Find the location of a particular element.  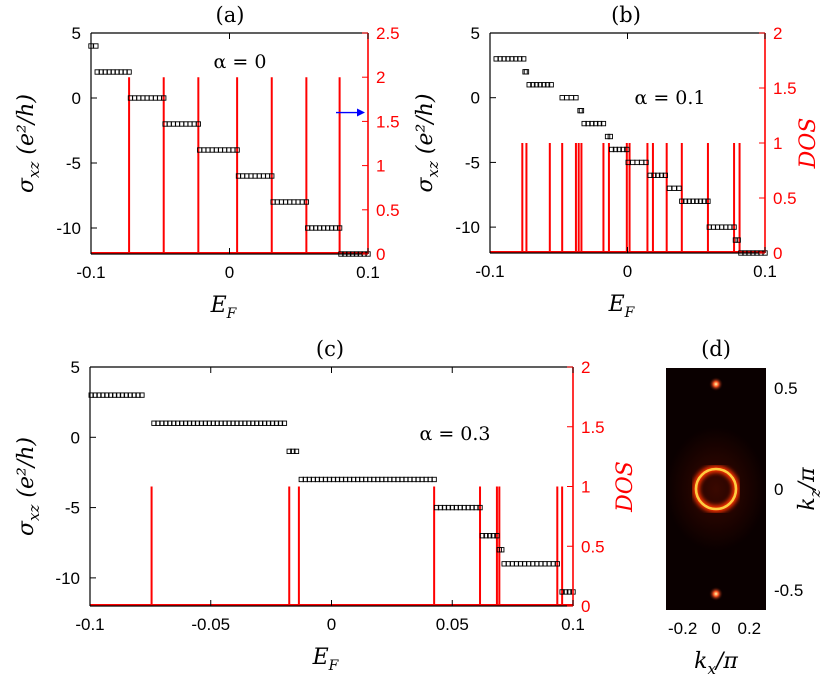

y-axis-label: kz/π is located at coordinates (809, 489).